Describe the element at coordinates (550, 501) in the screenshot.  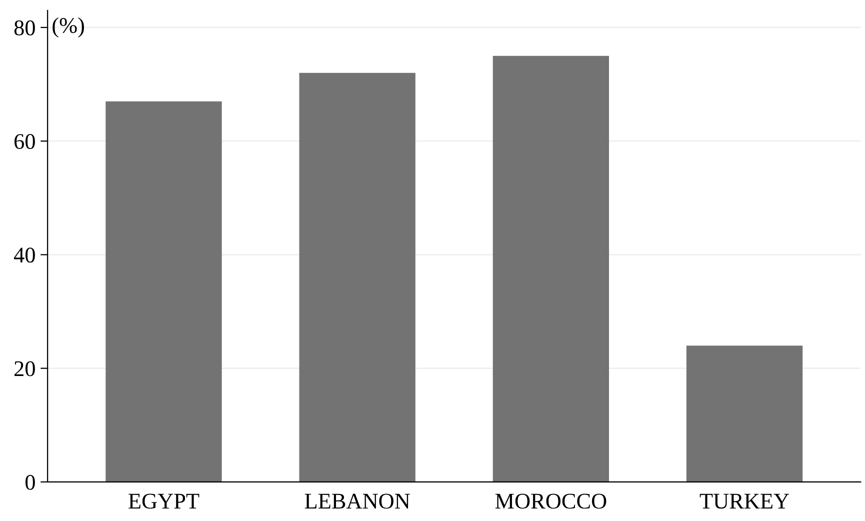
I see `x-tick-label: MOROCCO` at that location.